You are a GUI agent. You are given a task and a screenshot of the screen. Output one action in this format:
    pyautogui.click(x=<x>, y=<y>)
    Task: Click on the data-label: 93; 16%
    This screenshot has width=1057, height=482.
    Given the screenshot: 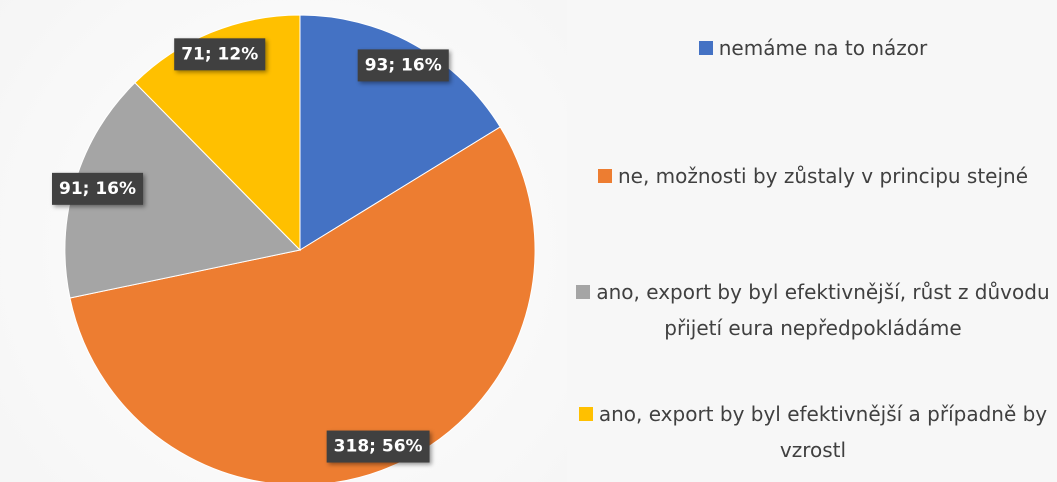 What is the action you would take?
    pyautogui.click(x=403, y=65)
    